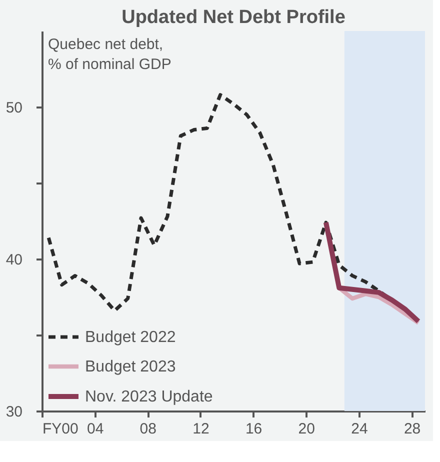 Image resolution: width=440 pixels, height=462 pixels. Describe the element at coordinates (149, 397) in the screenshot. I see `legend-label: Nov. 2023 Update` at that location.